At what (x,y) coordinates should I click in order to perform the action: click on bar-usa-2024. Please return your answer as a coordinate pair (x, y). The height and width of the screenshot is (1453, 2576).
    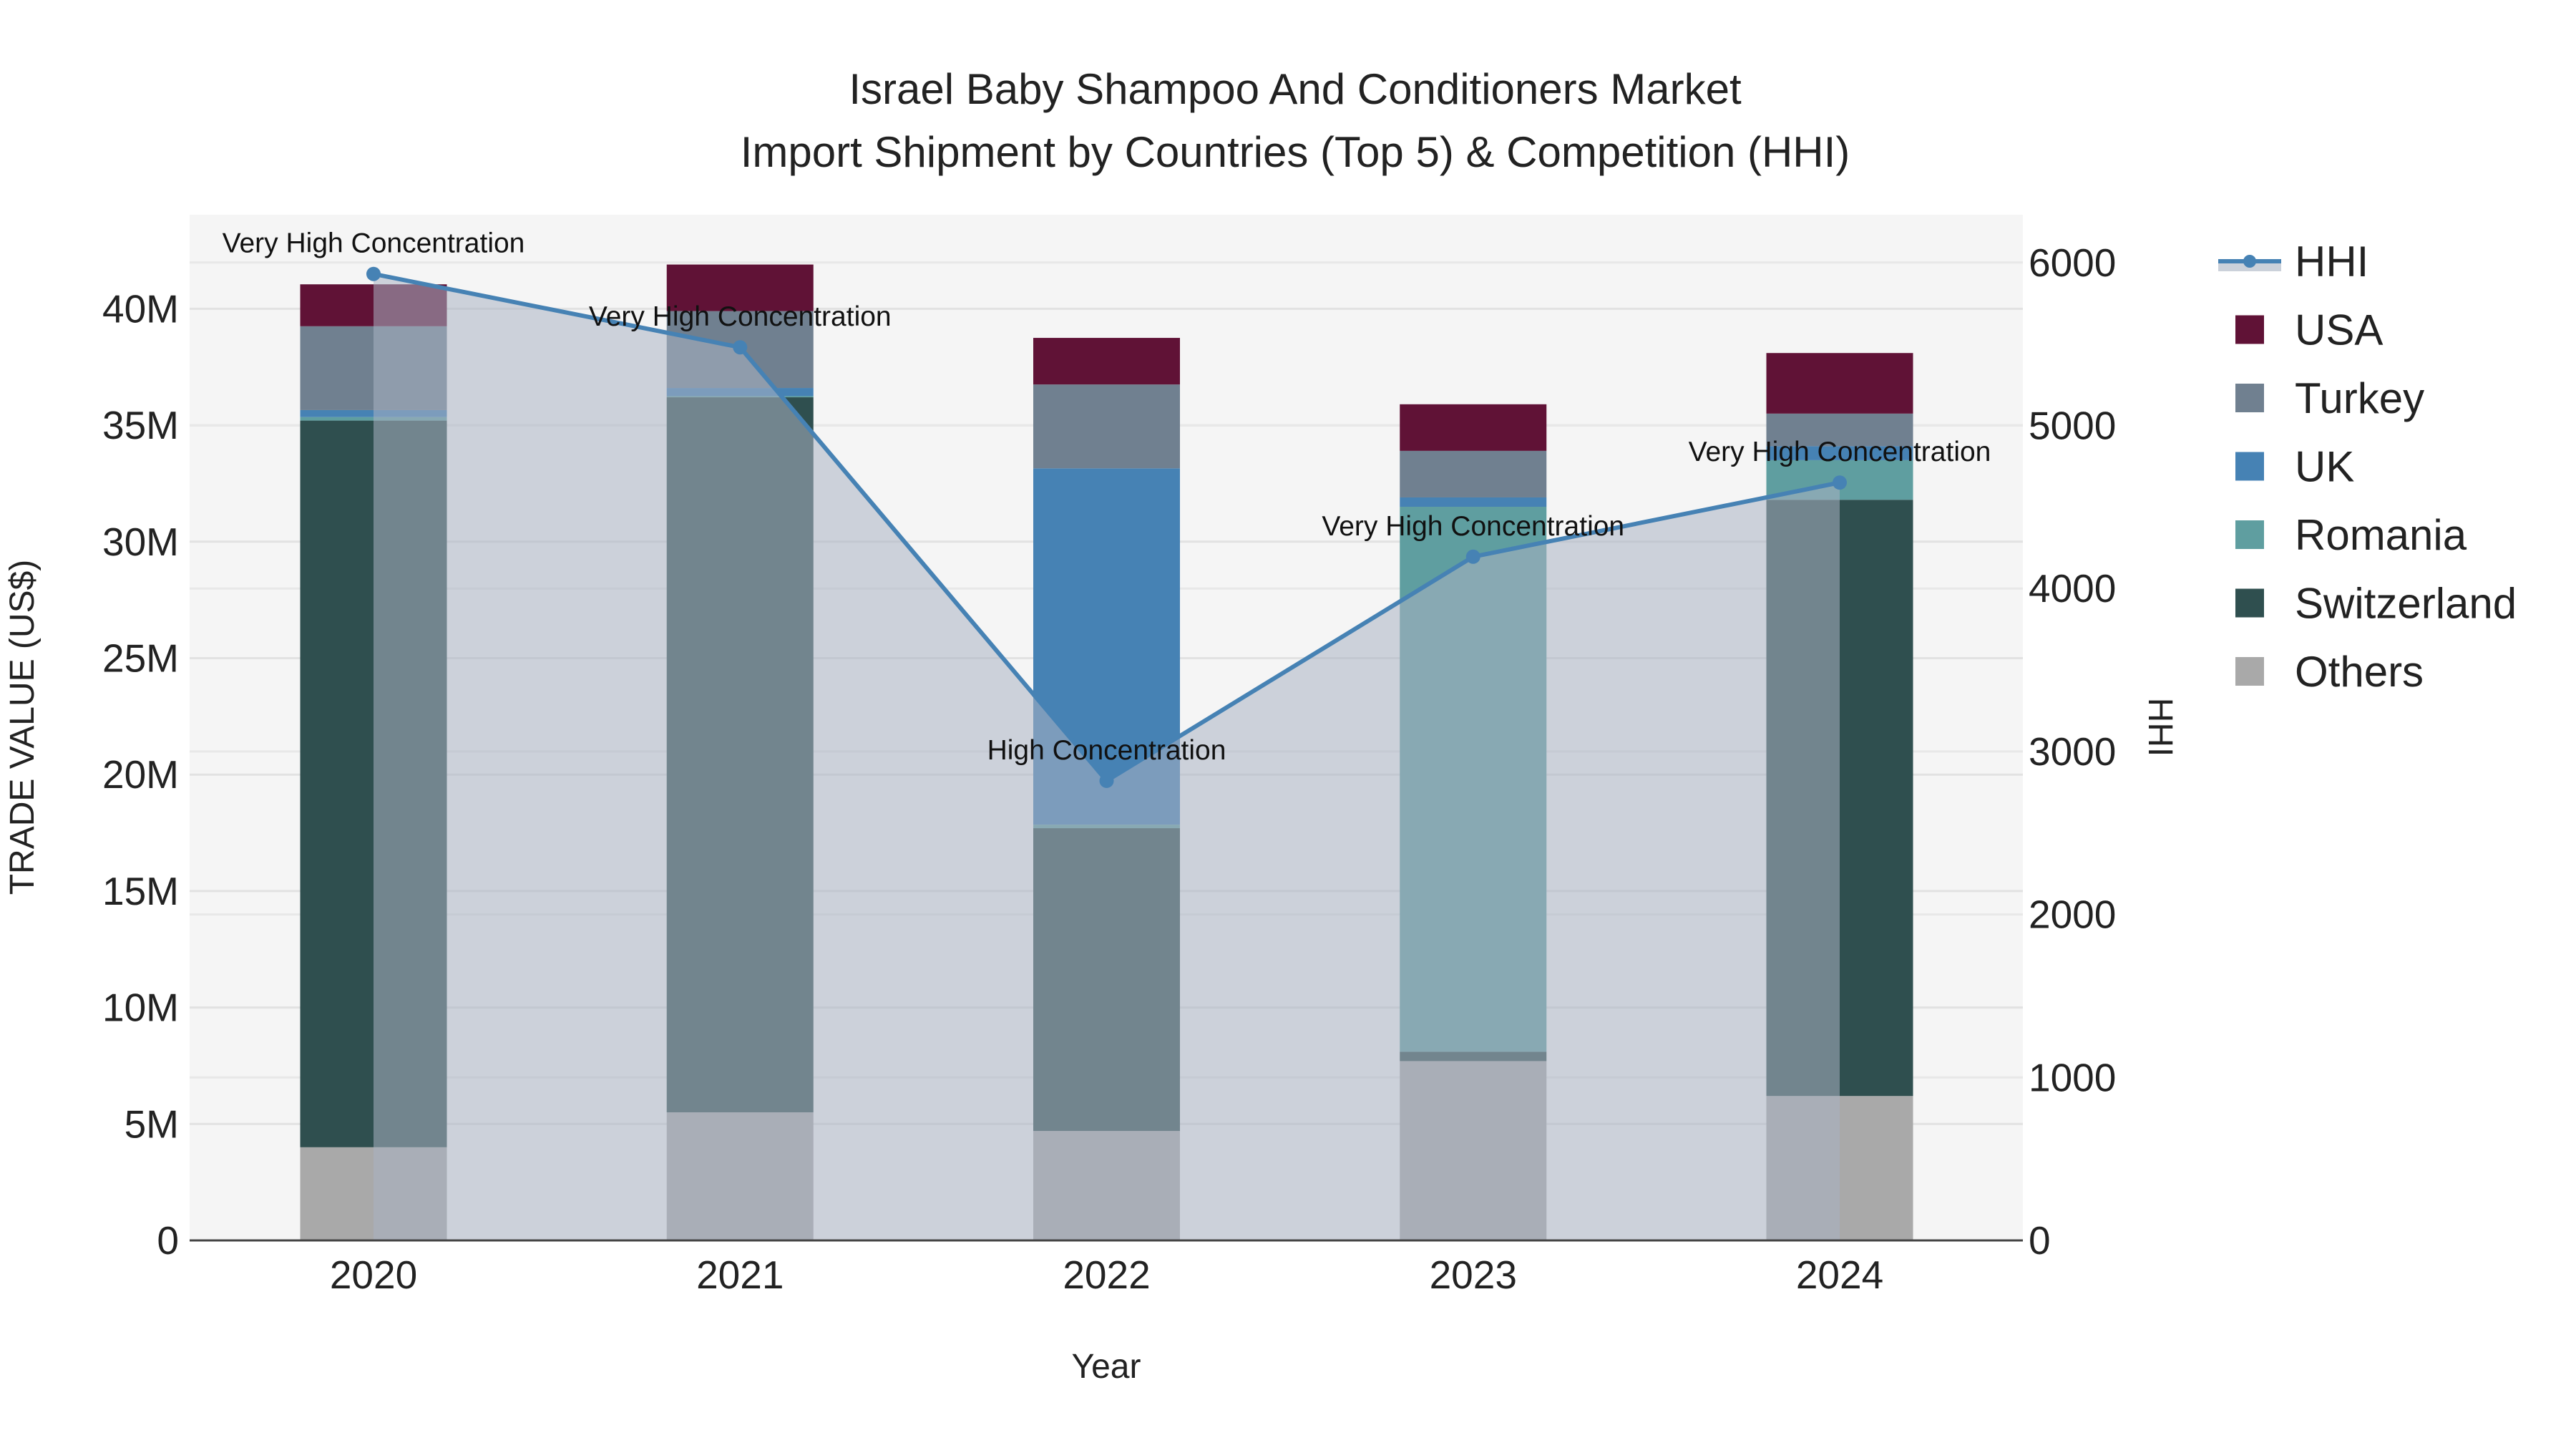
    Looking at the image, I should click on (1839, 383).